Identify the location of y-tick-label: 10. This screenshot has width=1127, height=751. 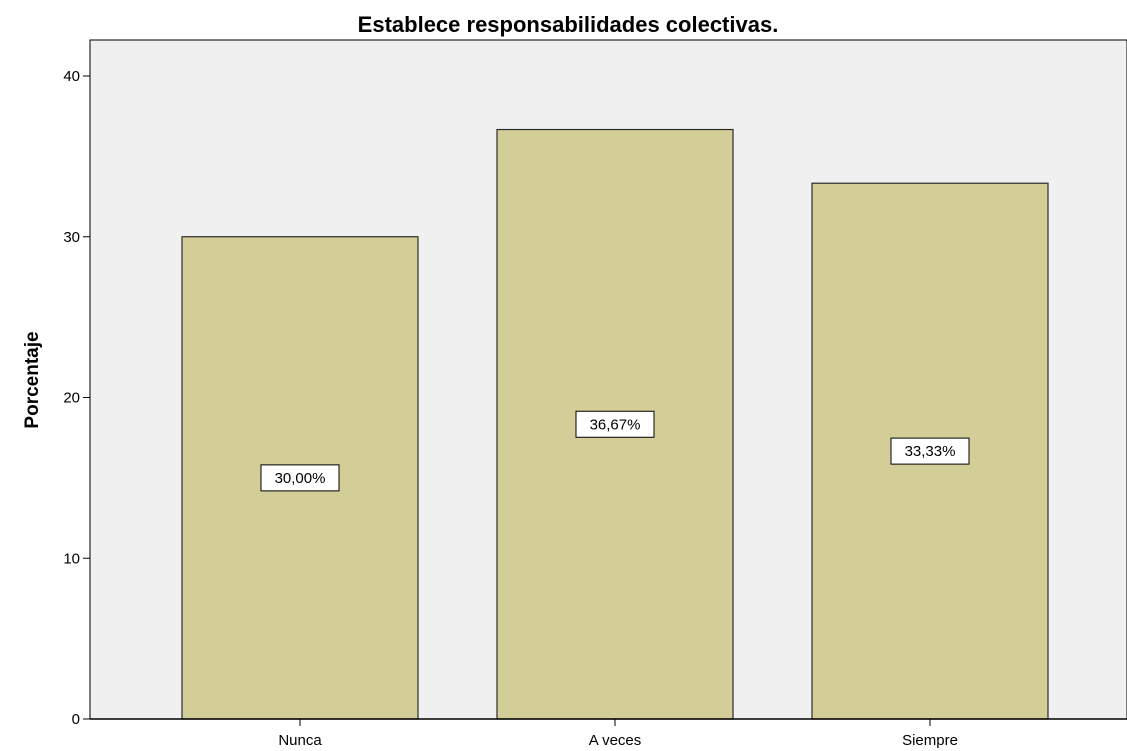
(71, 558).